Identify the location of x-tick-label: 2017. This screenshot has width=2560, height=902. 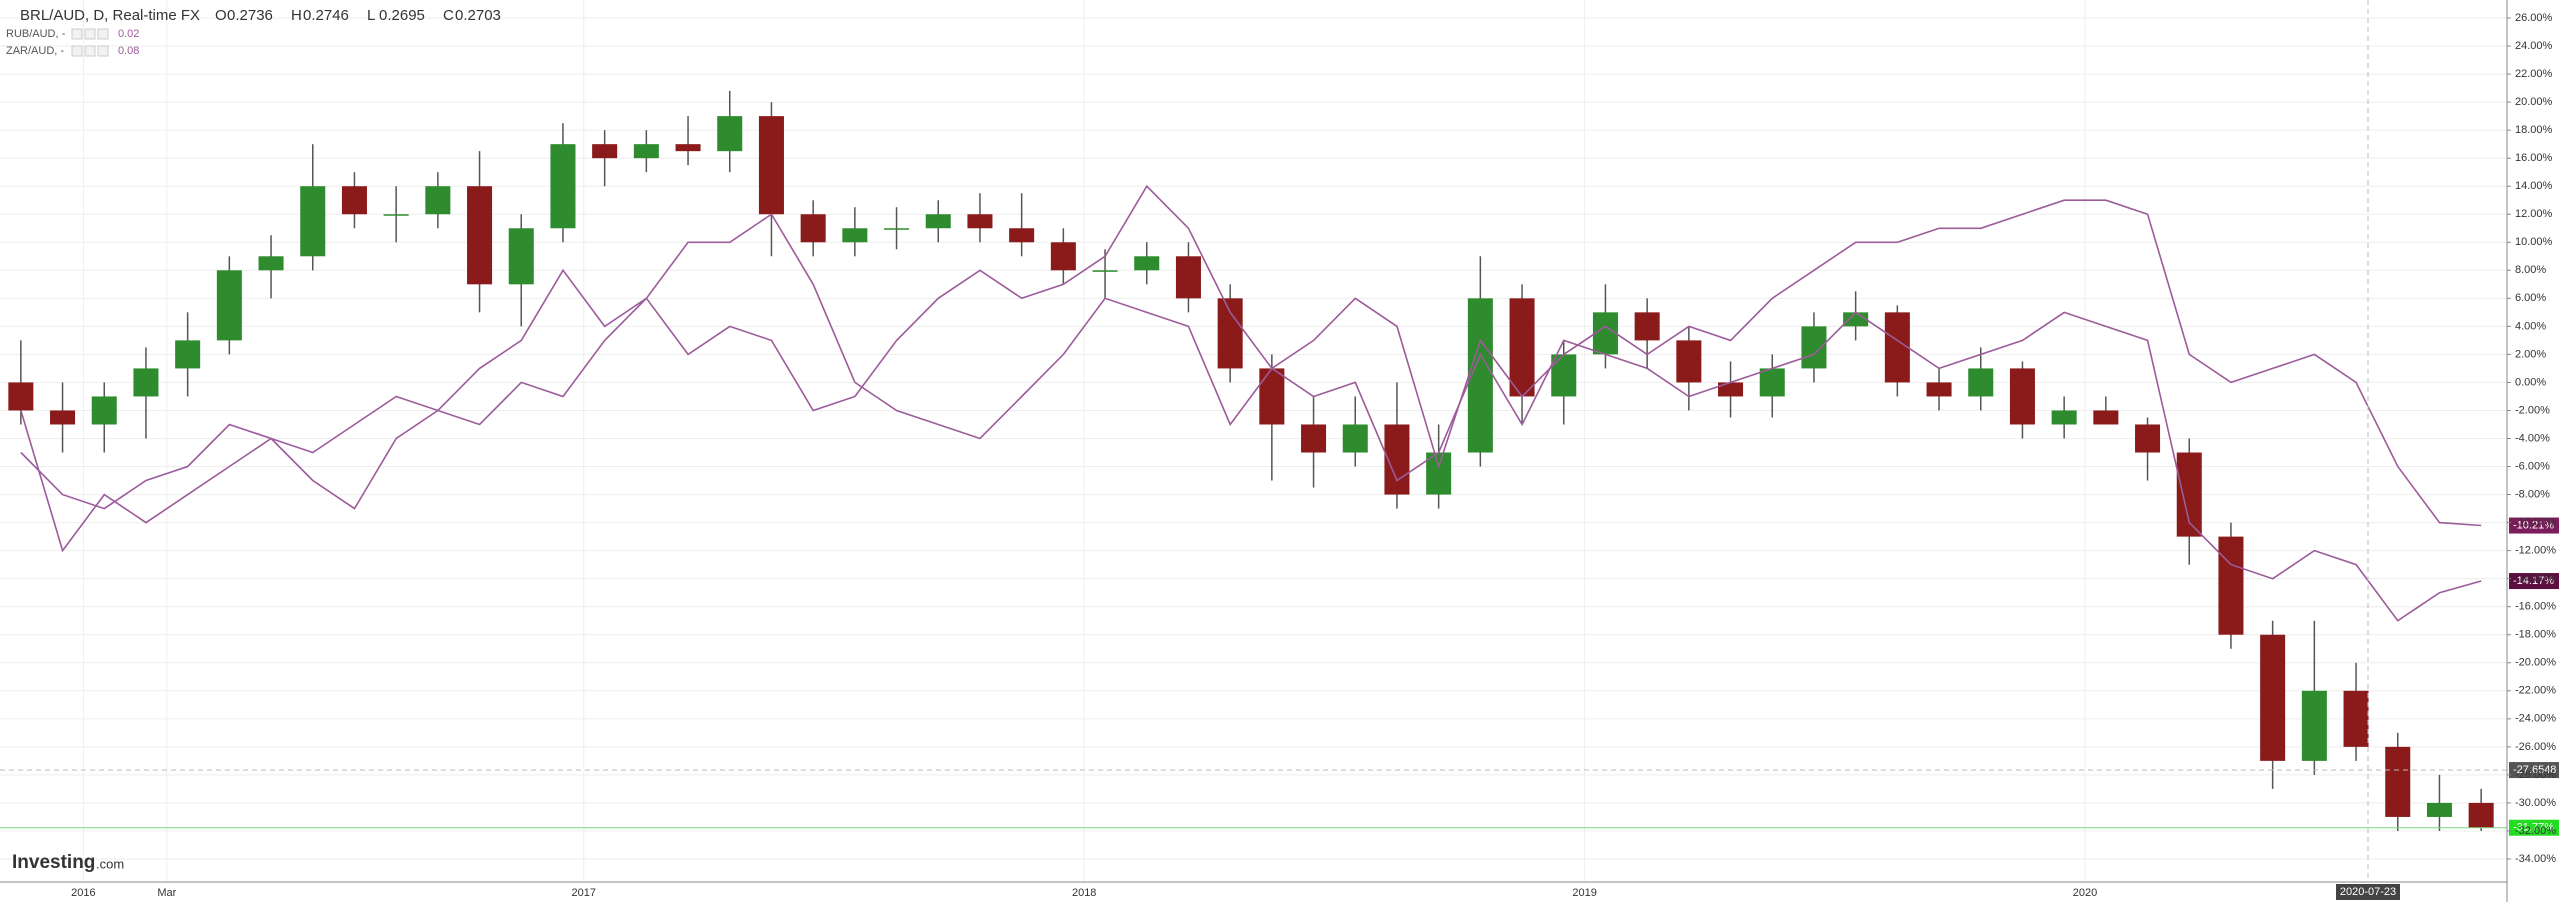
(584, 893).